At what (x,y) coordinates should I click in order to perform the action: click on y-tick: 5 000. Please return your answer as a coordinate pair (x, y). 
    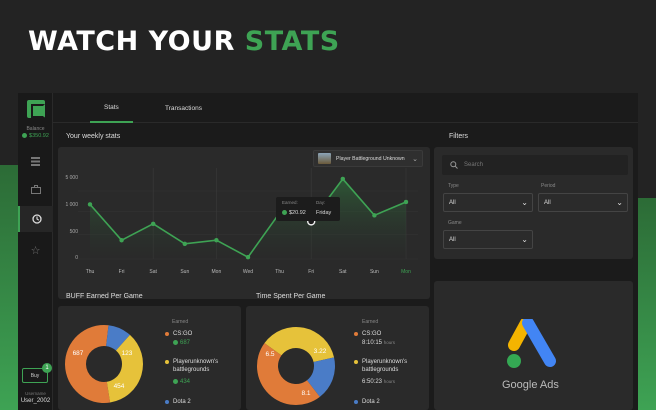
    Looking at the image, I should click on (71, 178).